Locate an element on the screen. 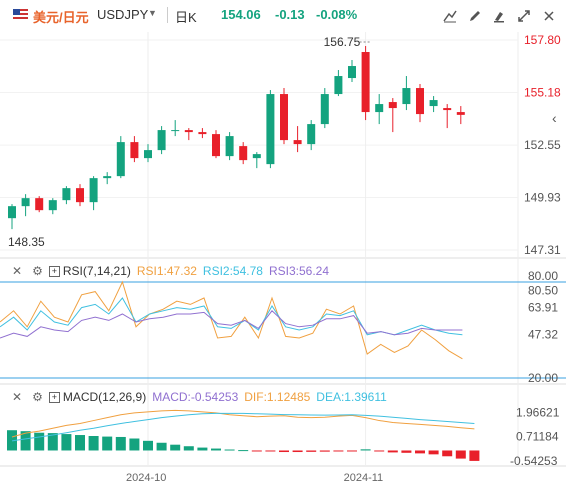 The width and height of the screenshot is (566, 490). chevron-down-icon: ▼ is located at coordinates (152, 13).